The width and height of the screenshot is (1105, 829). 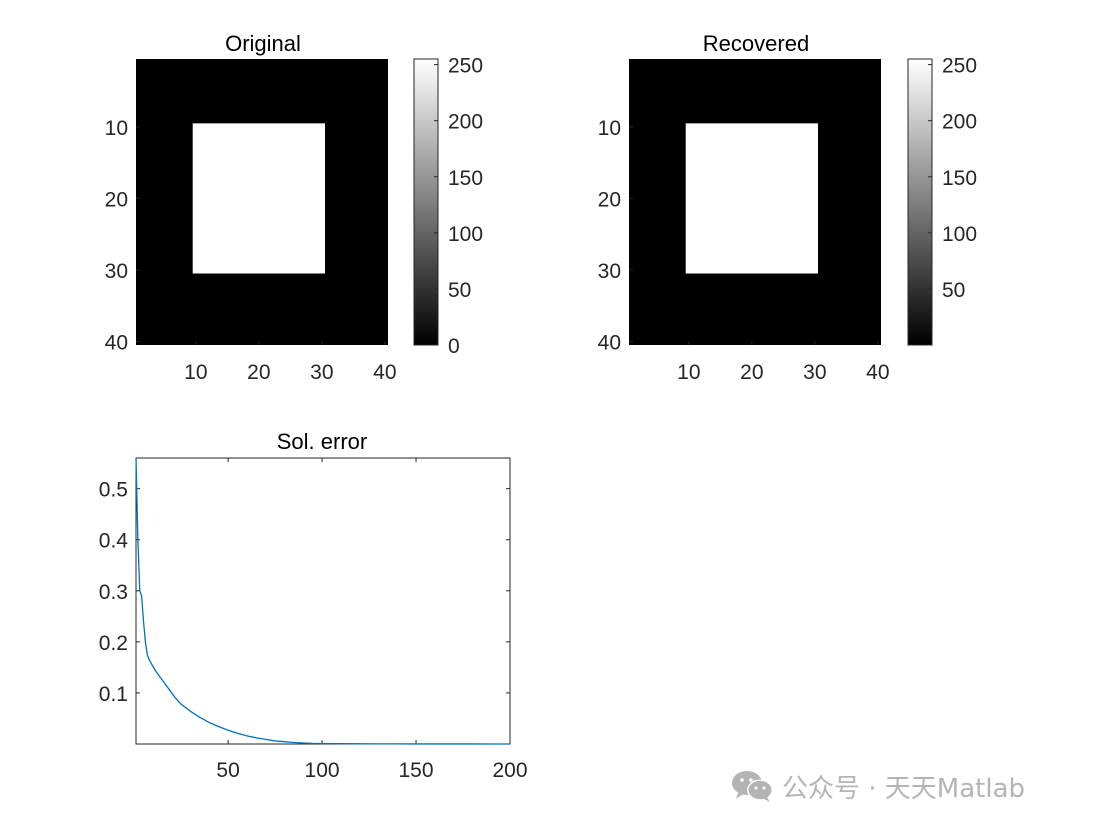 I want to click on recovered-title: Recovered, so click(x=756, y=43).